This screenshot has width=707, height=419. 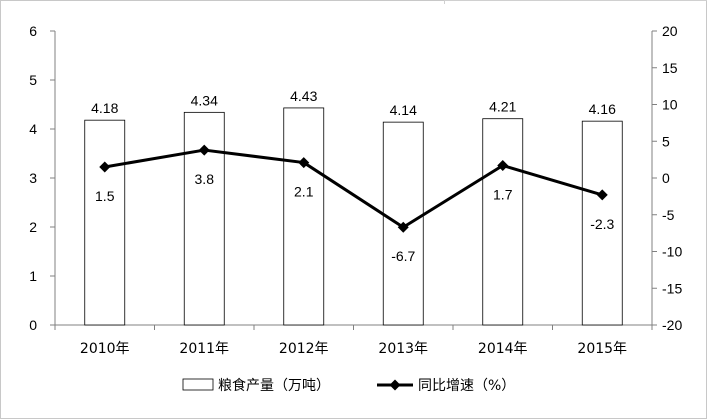 What do you see at coordinates (602, 109) in the screenshot?
I see `bar-data-label: 4.16` at bounding box center [602, 109].